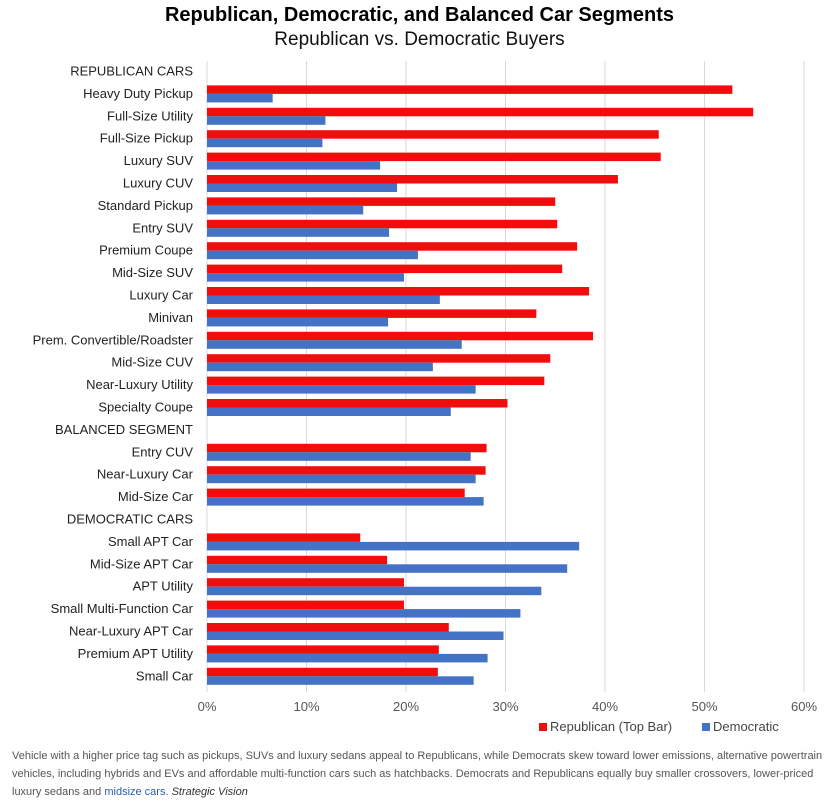 Image resolution: width=839 pixels, height=805 pixels. What do you see at coordinates (142, 563) in the screenshot?
I see `category-label: Mid-Size APT Car` at bounding box center [142, 563].